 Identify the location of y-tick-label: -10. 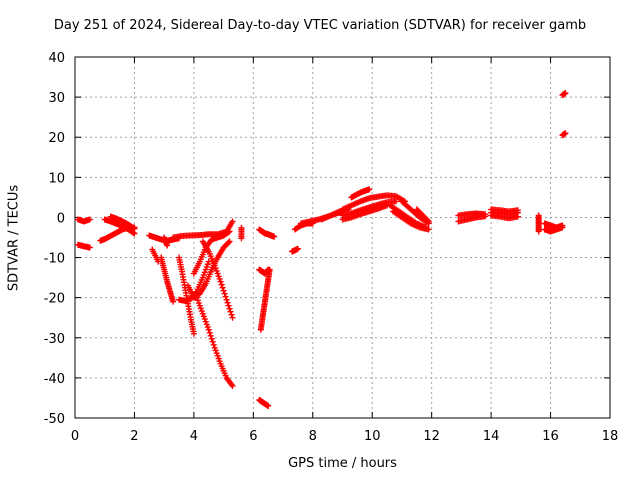
(54, 259).